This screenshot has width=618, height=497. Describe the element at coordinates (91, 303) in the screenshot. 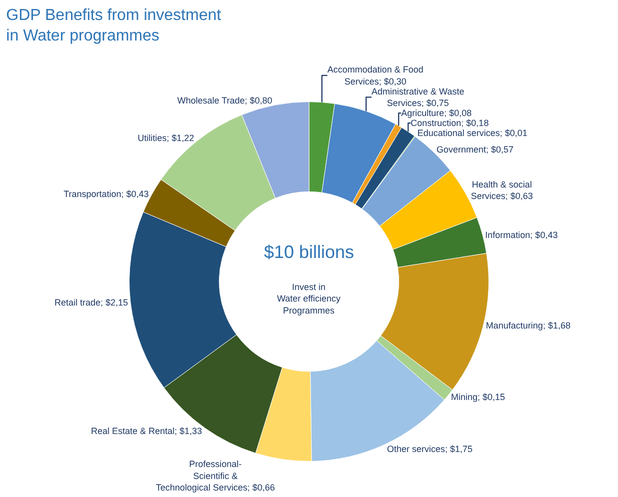

I see `slice-label: Retail trade; $2,15` at that location.